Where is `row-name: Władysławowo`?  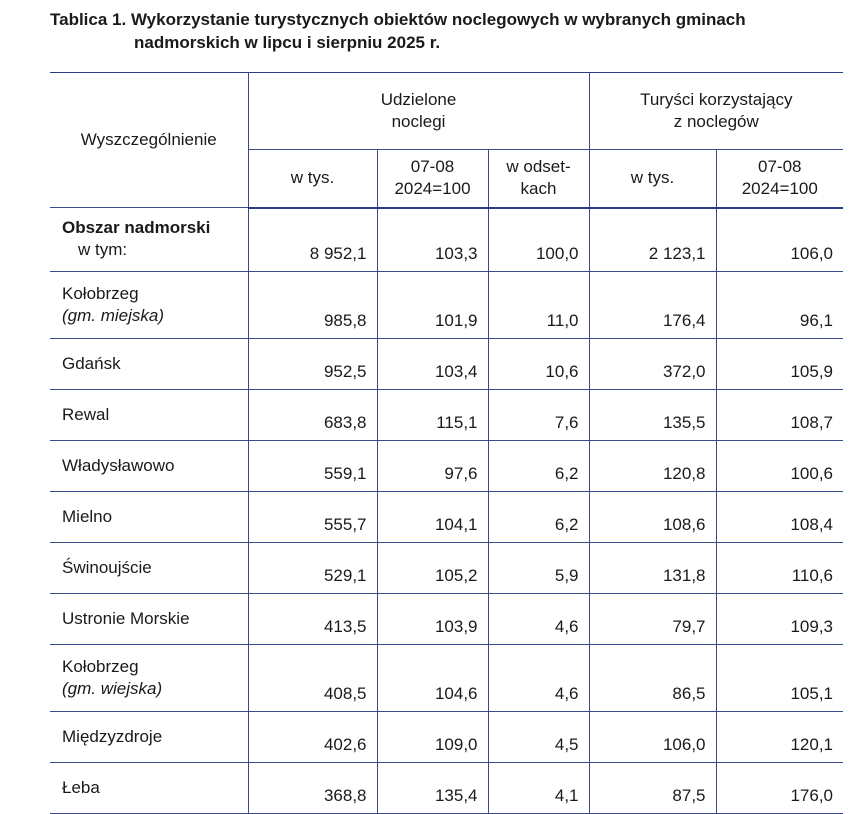 row-name: Władysławowo is located at coordinates (149, 465).